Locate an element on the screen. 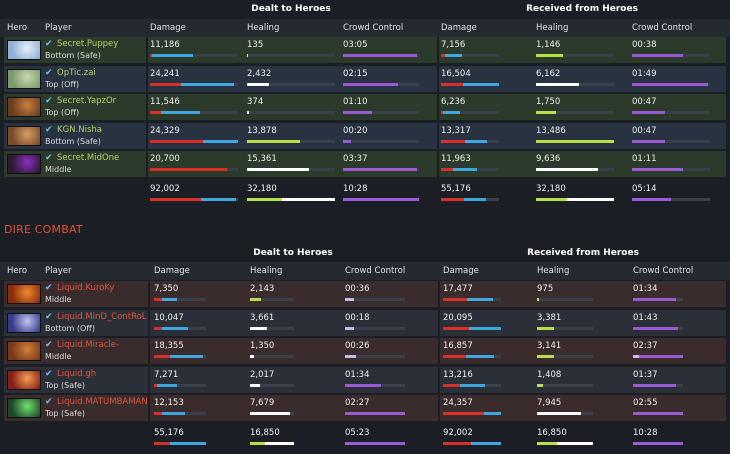  damage-dealt-bar-total-fill-secondary is located at coordinates (219, 199).